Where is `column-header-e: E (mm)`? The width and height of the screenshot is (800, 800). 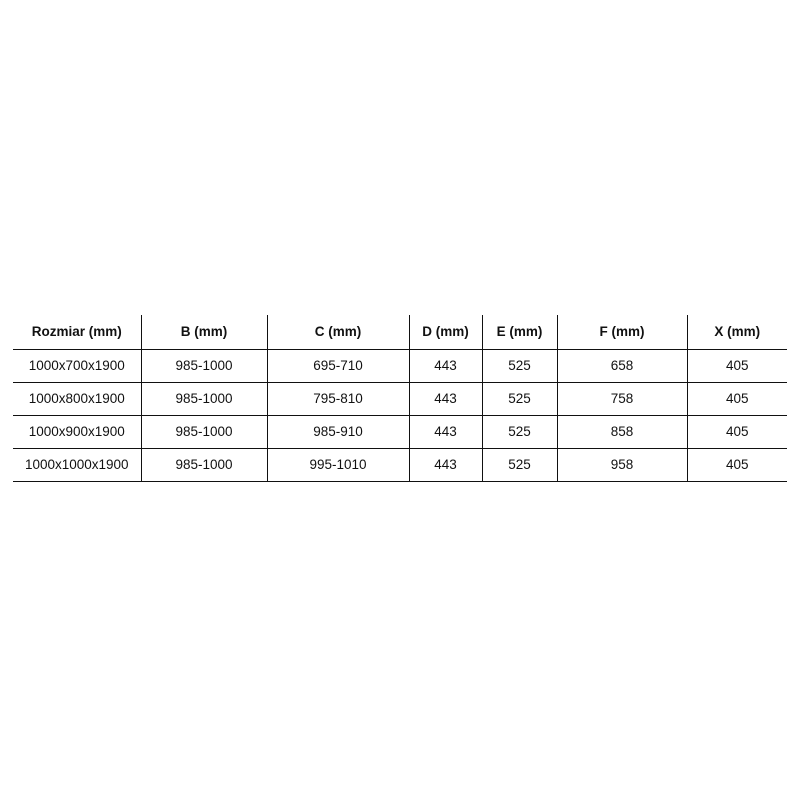
column-header-e: E (mm) is located at coordinates (519, 332).